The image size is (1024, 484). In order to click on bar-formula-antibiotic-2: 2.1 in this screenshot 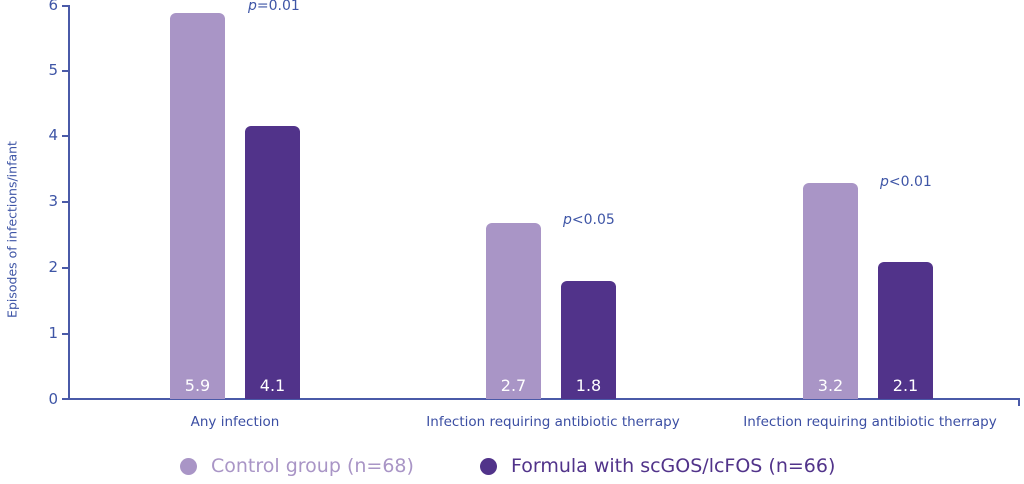, I will do `click(905, 330)`.